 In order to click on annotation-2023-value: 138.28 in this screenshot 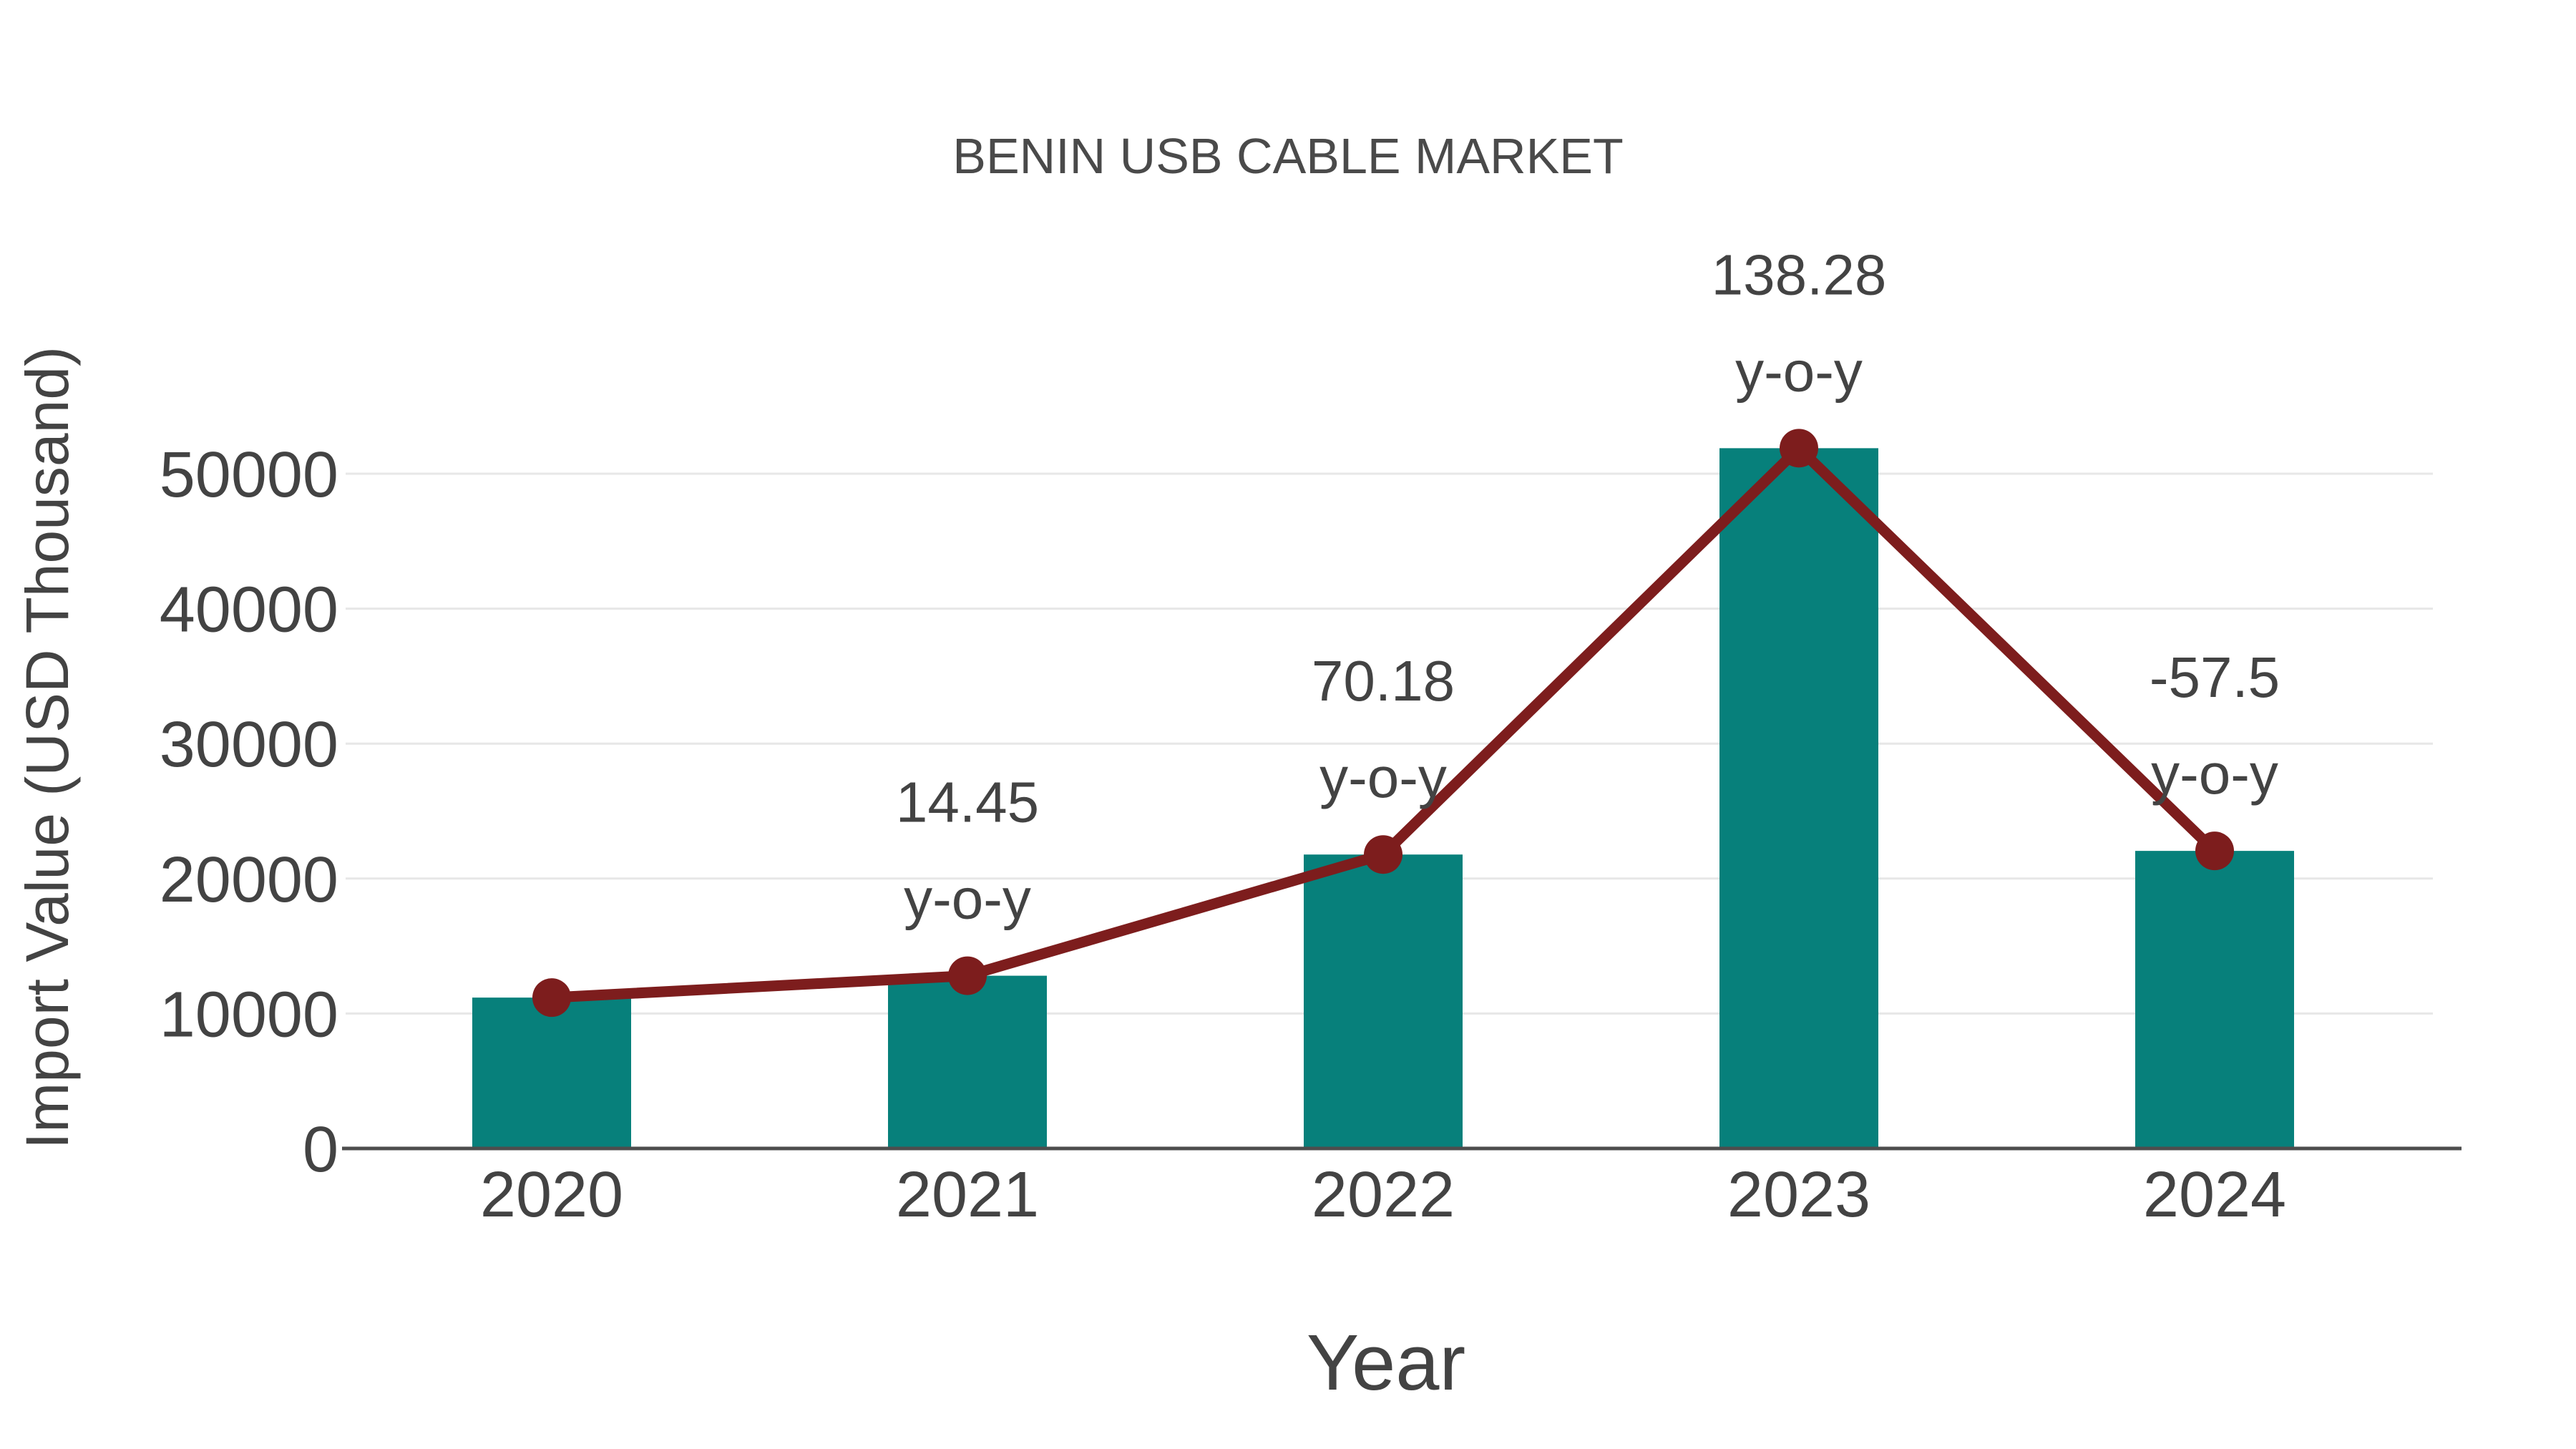, I will do `click(1799, 274)`.